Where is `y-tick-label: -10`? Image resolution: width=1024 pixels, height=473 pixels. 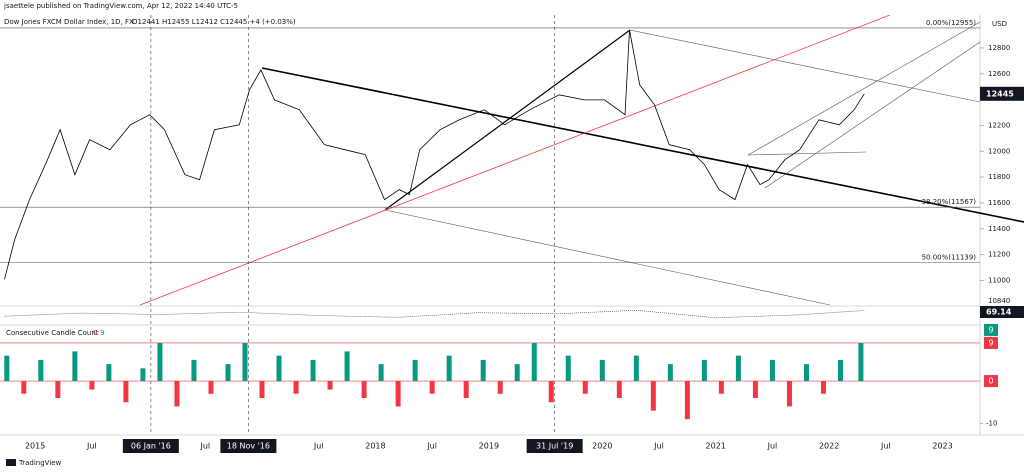
y-tick-label: -10 is located at coordinates (991, 423).